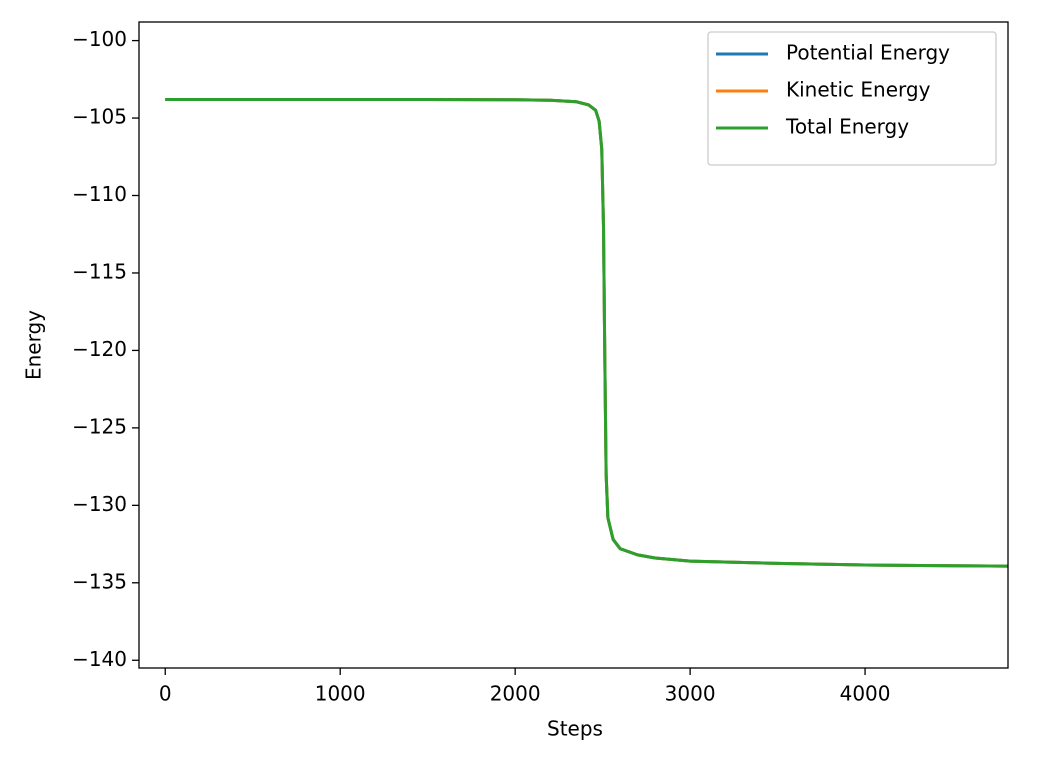  I want to click on y-tick-label: −100, so click(99, 39).